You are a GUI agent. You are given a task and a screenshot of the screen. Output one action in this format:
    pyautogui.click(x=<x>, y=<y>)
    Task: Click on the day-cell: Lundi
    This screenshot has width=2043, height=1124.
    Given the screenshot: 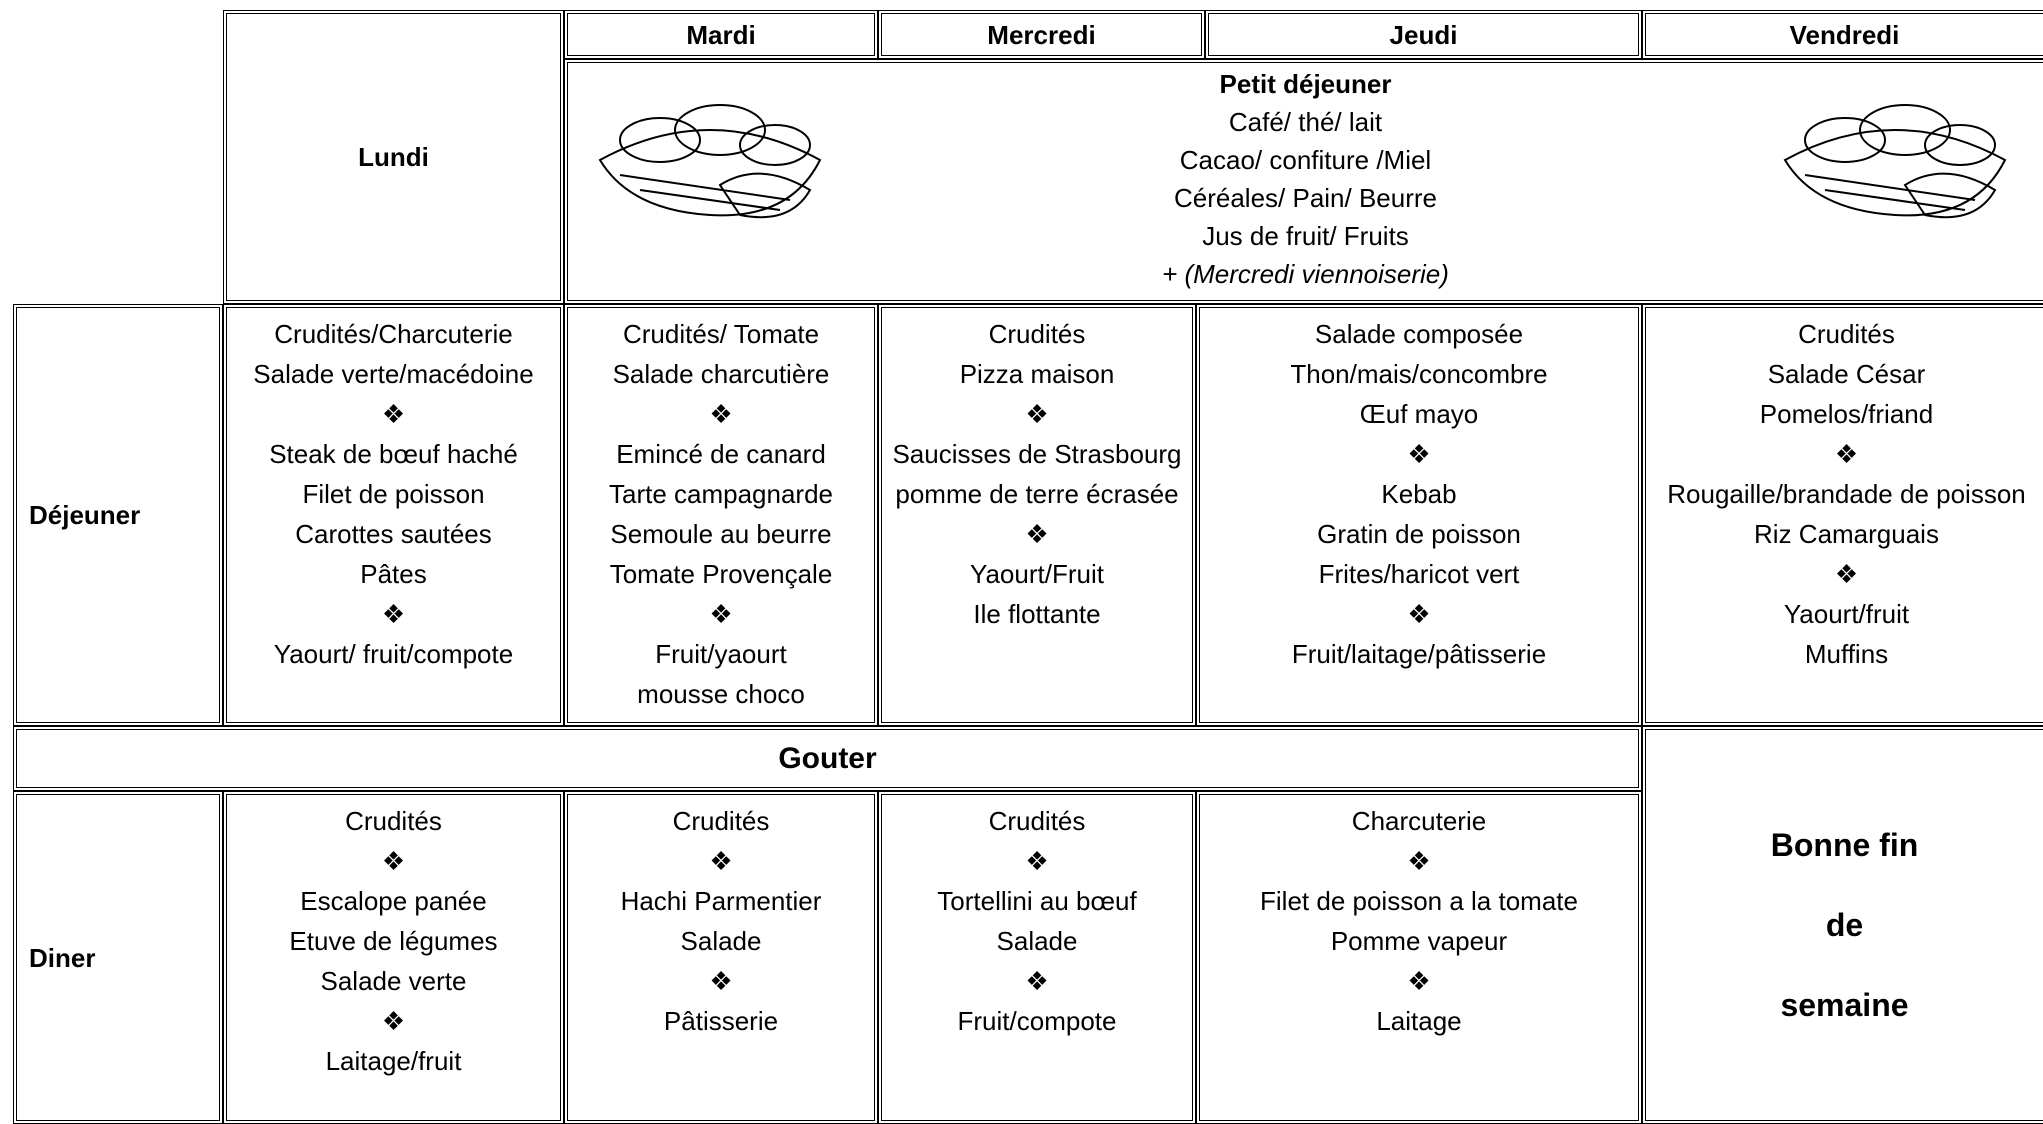 What is the action you would take?
    pyautogui.click(x=393, y=157)
    